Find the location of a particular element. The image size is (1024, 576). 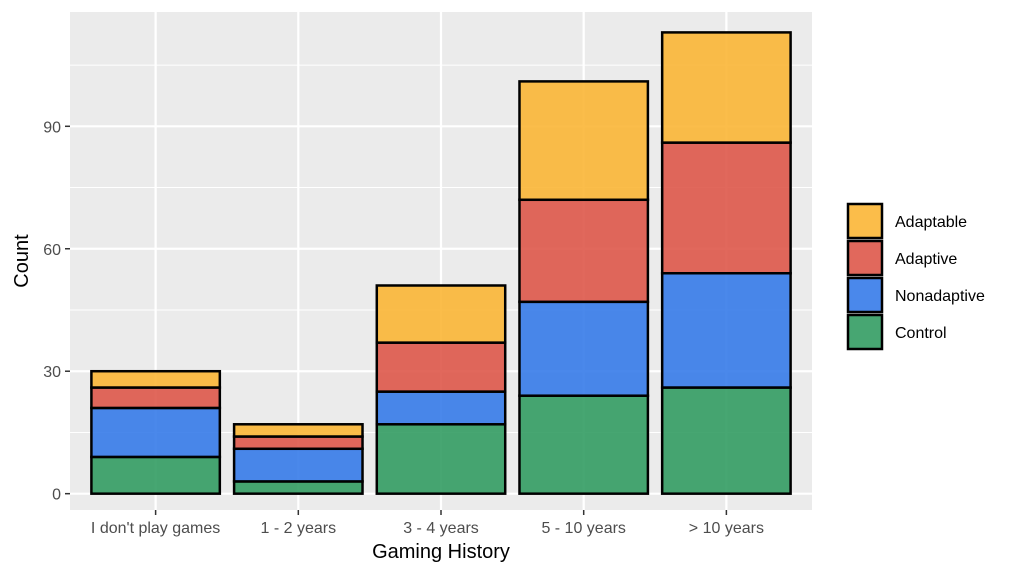

legend-label: Adaptive is located at coordinates (926, 259).